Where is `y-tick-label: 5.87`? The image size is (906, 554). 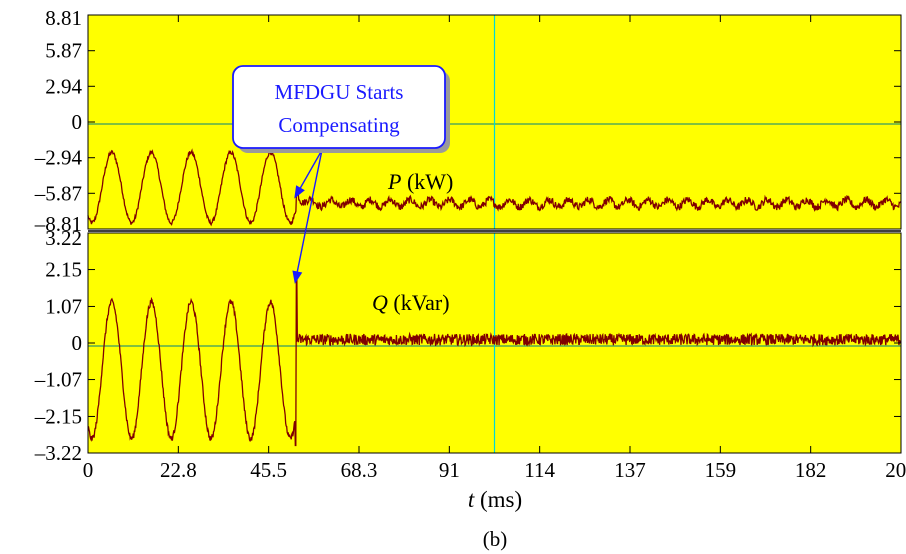
y-tick-label: 5.87 is located at coordinates (63, 51).